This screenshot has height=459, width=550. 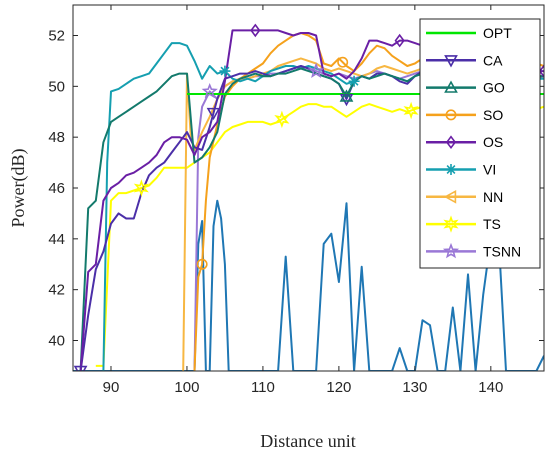 I want to click on x-axis-label: Distance unit, so click(x=307, y=441).